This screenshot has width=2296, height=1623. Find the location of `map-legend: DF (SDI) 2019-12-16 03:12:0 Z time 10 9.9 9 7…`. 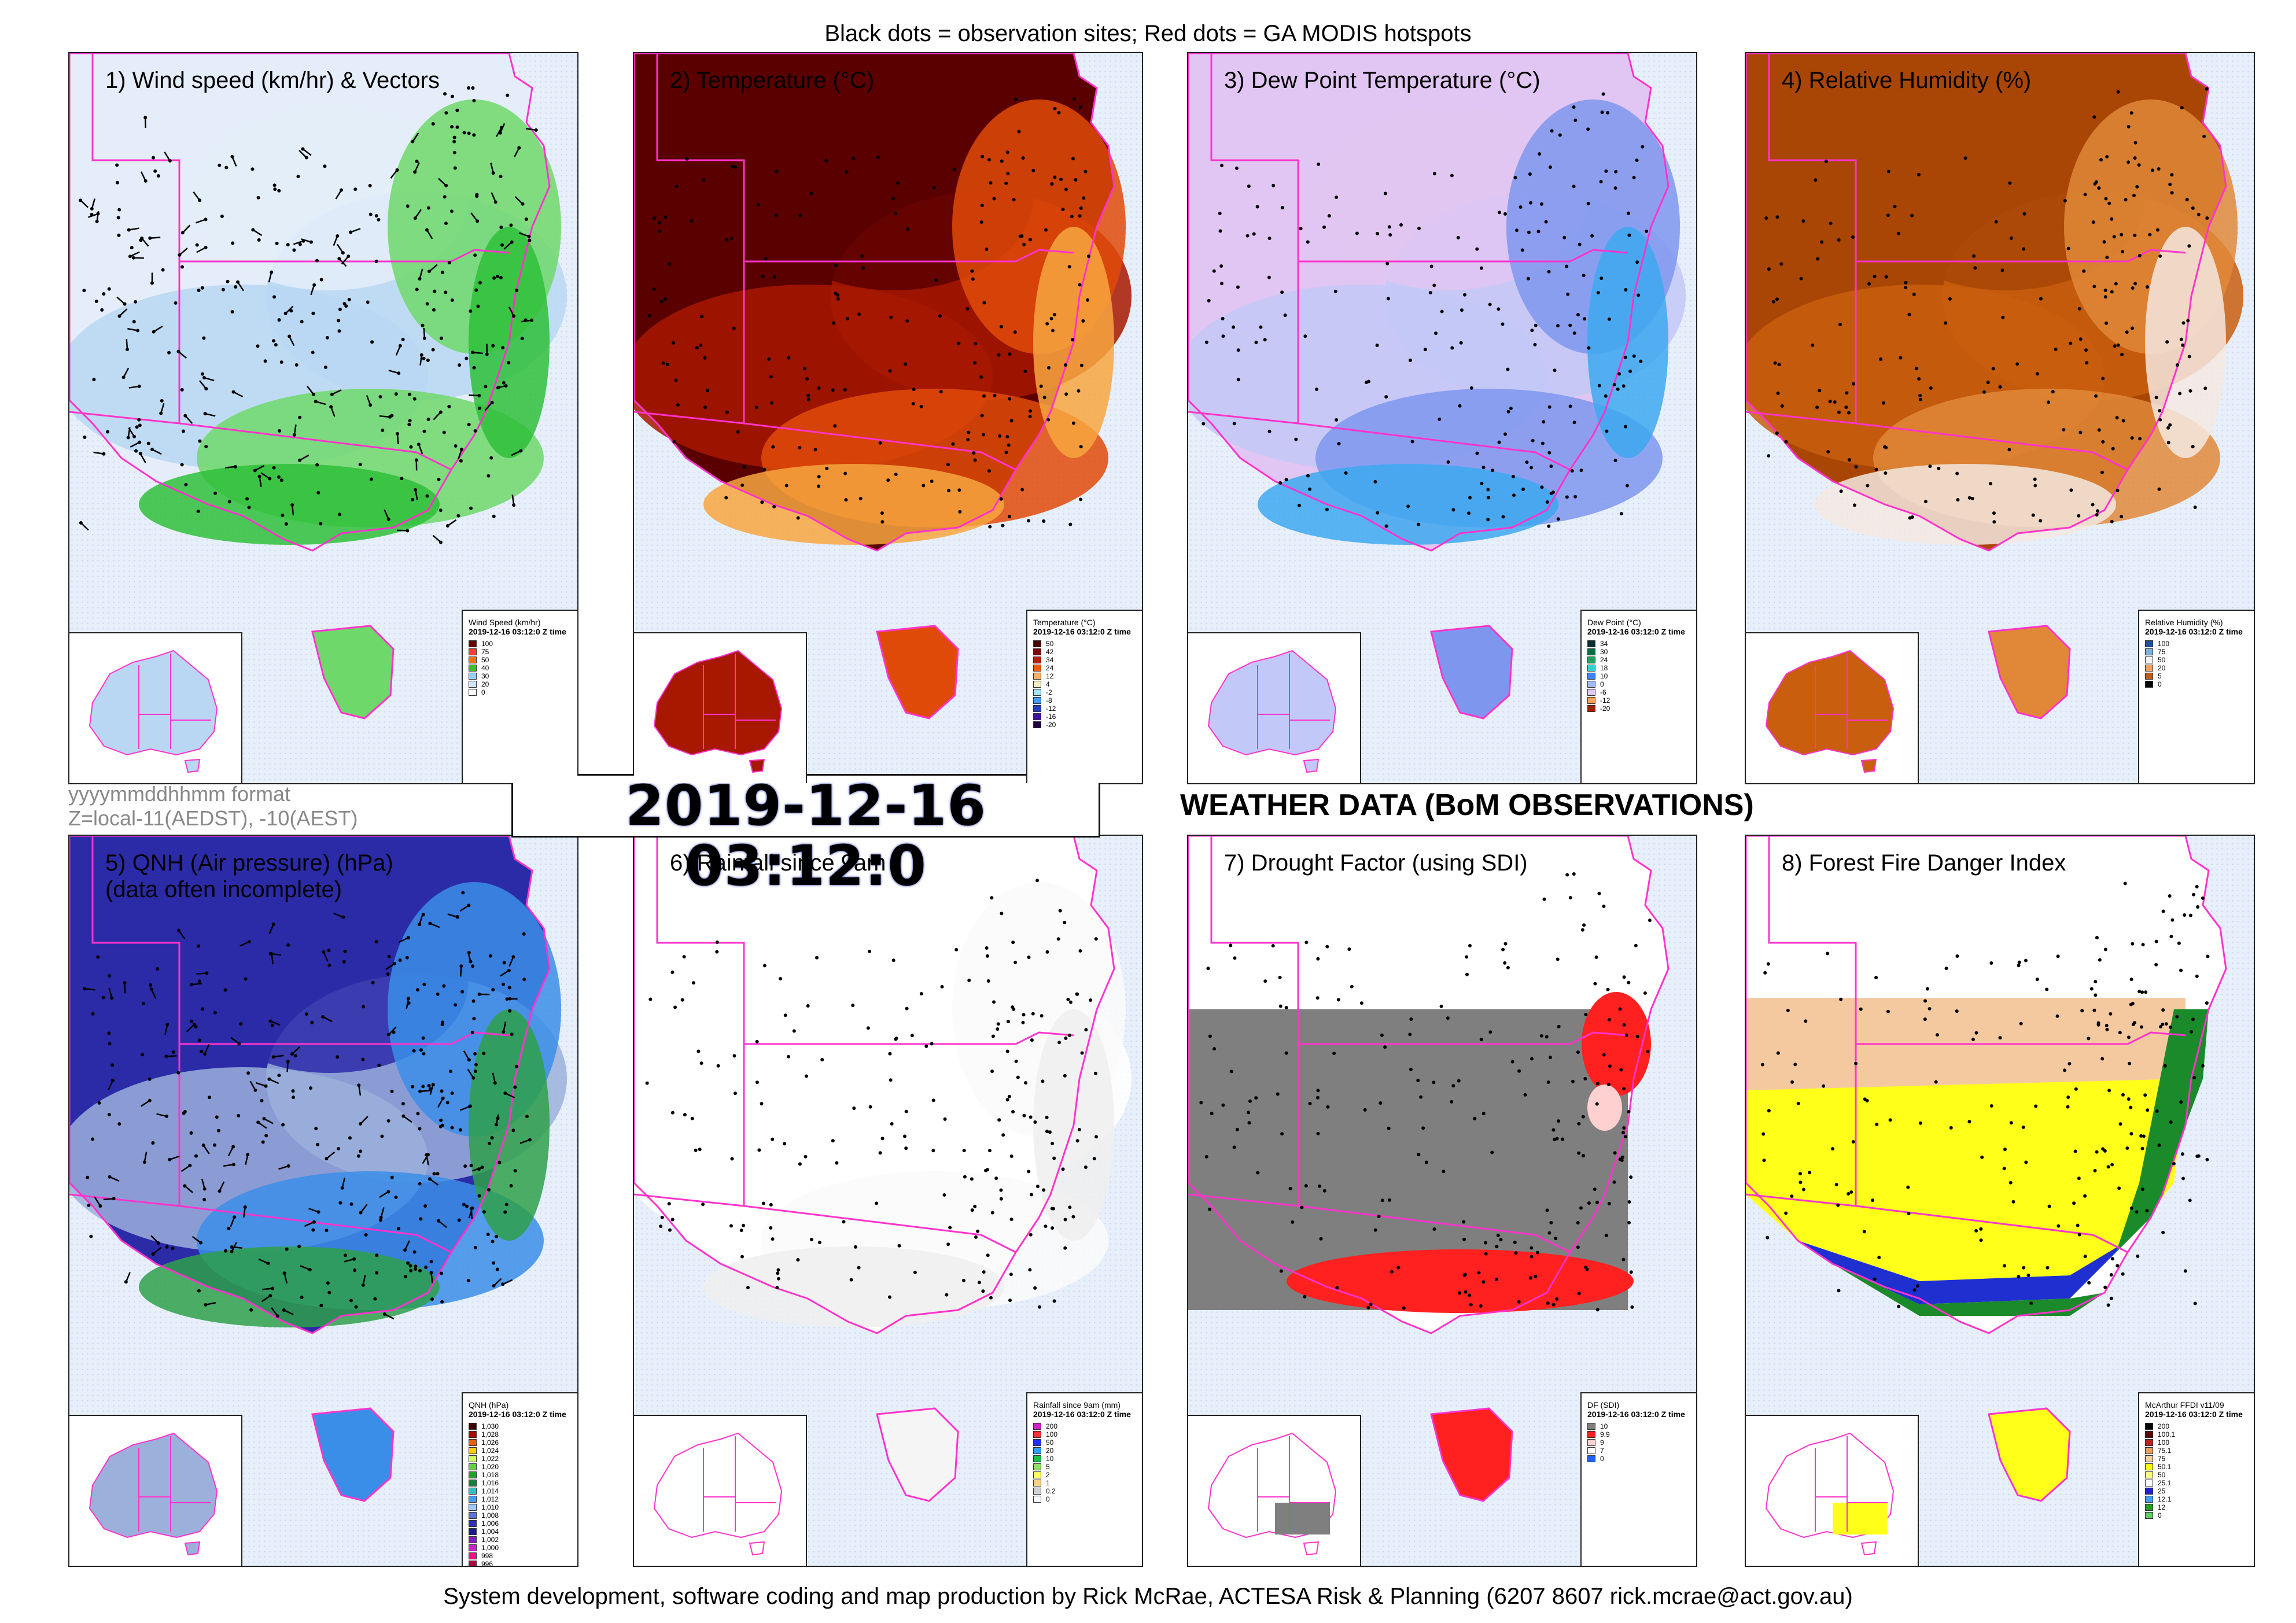

map-legend: DF (SDI) 2019-12-16 03:12:0 Z time 10 9.9 9 7… is located at coordinates (1638, 1479).